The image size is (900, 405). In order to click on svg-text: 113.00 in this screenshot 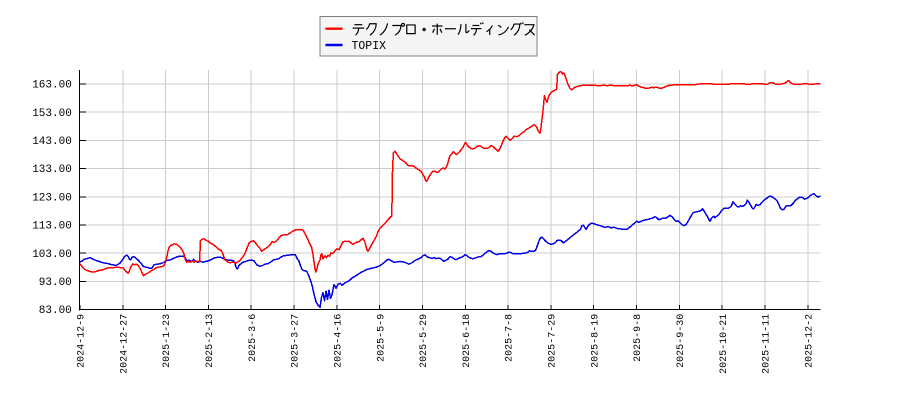, I will do `click(52, 227)`.